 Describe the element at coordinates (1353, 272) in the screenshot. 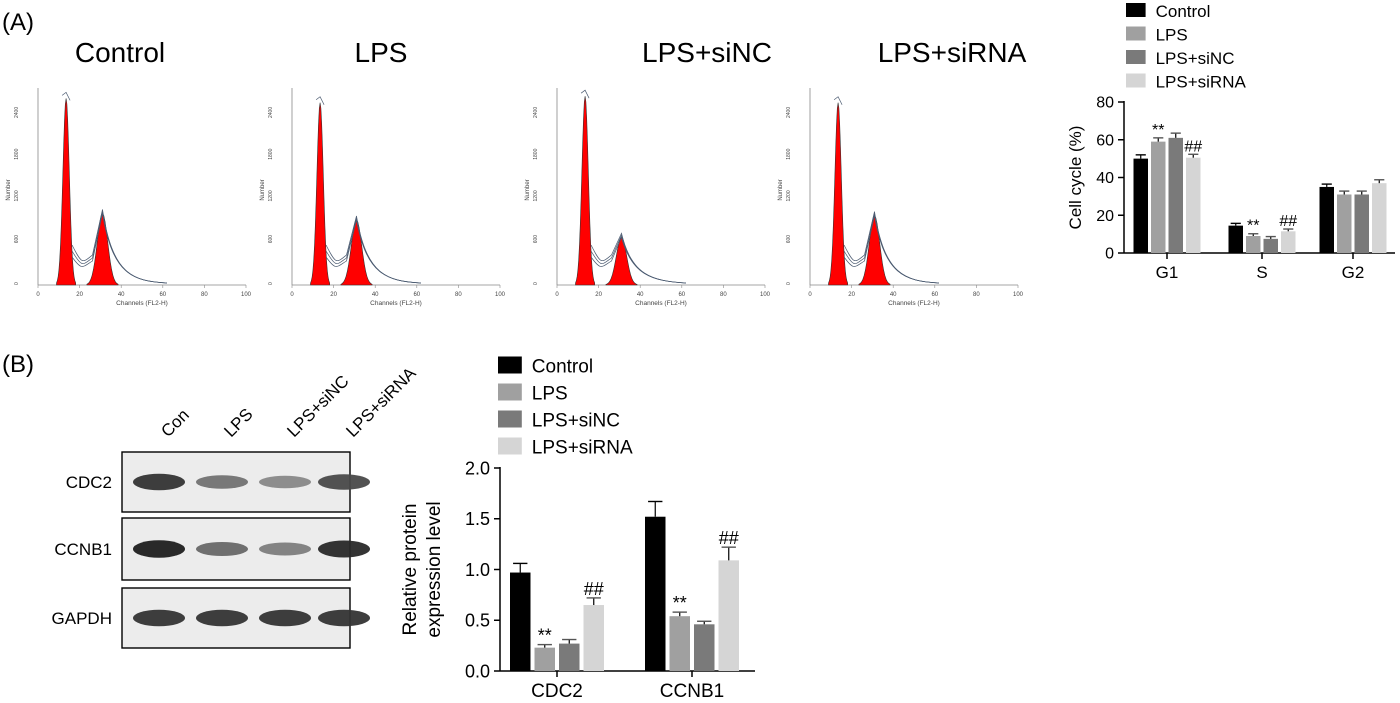

I see `x-tick-label: G2` at that location.